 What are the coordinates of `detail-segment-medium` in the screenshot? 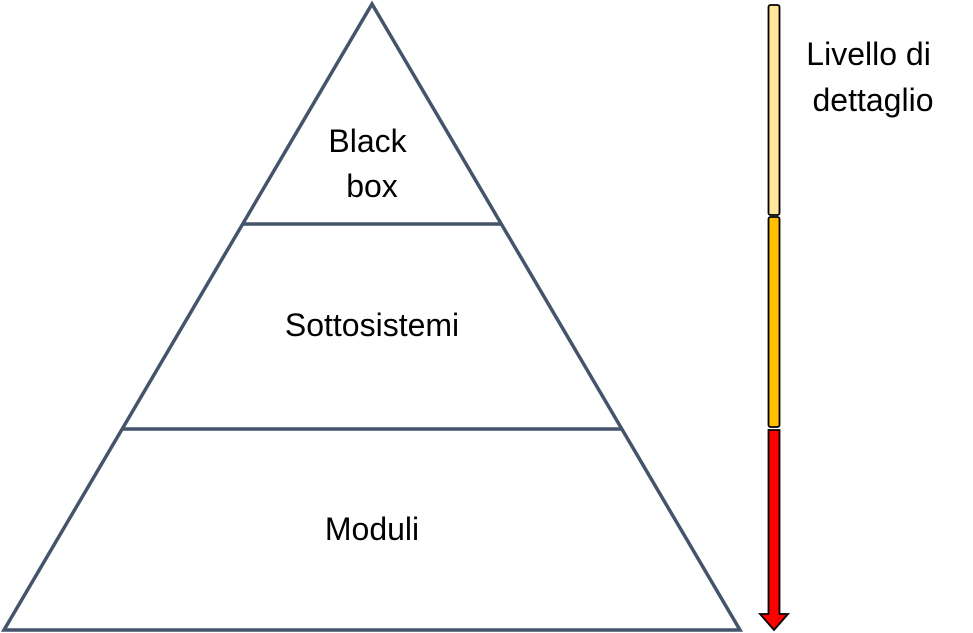 It's located at (774, 322).